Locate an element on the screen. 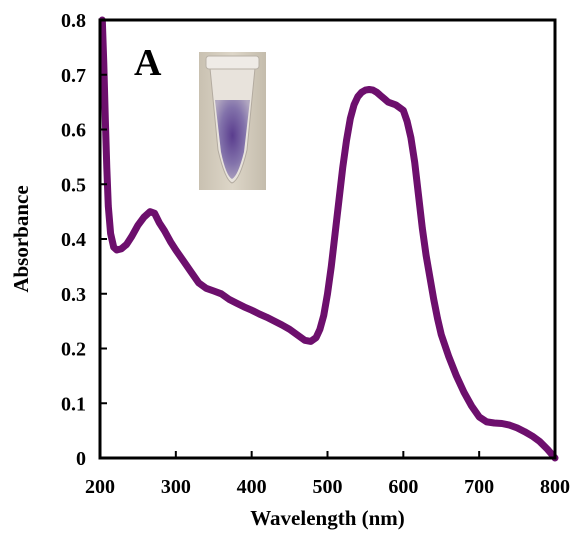 The height and width of the screenshot is (534, 578). y-tick-label: 0 is located at coordinates (81, 459).